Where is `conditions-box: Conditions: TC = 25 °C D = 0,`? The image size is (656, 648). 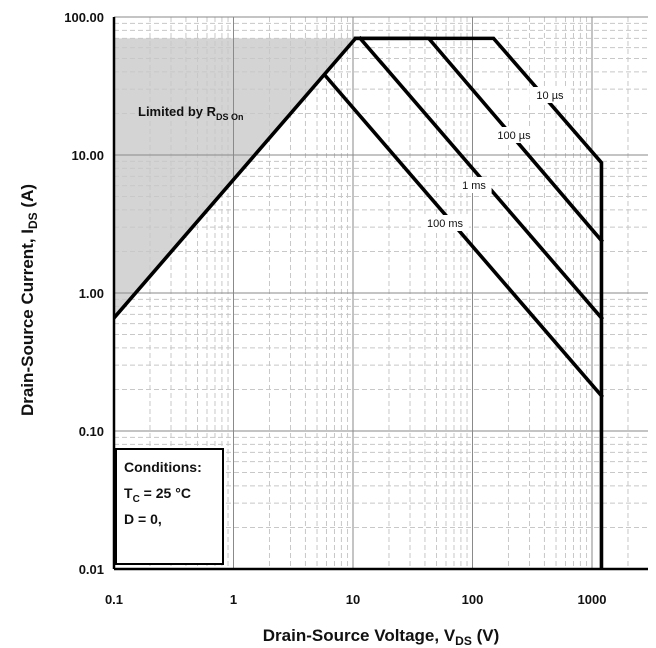
conditions-box: Conditions: TC = 25 °C D = 0, is located at coordinates (169, 506).